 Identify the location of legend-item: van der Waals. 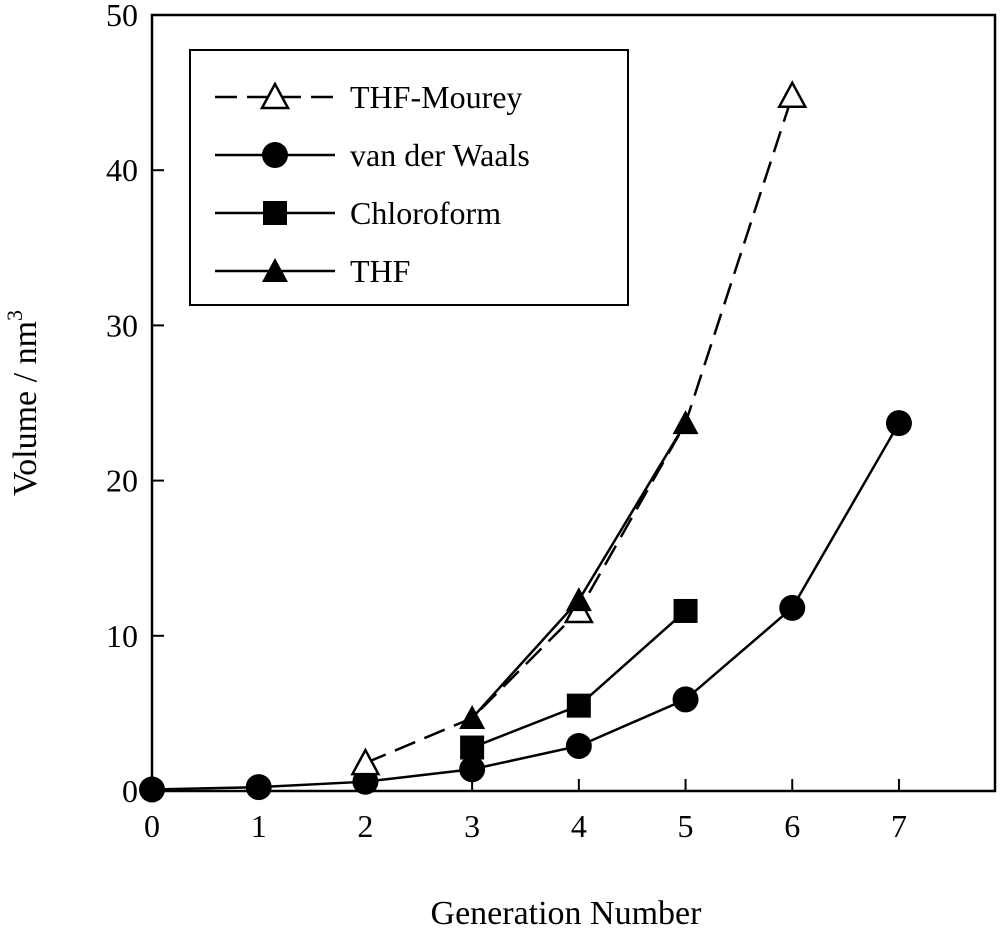
(372, 155).